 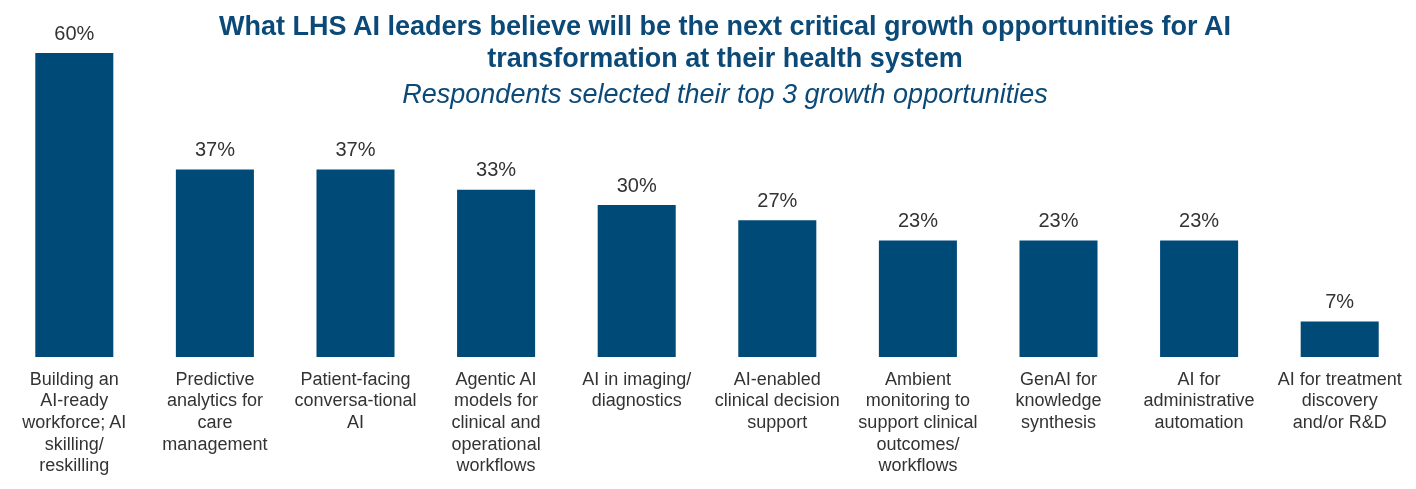 I want to click on x-tick-label: Agentic AI models for clinical and operational workflows, so click(x=496, y=422).